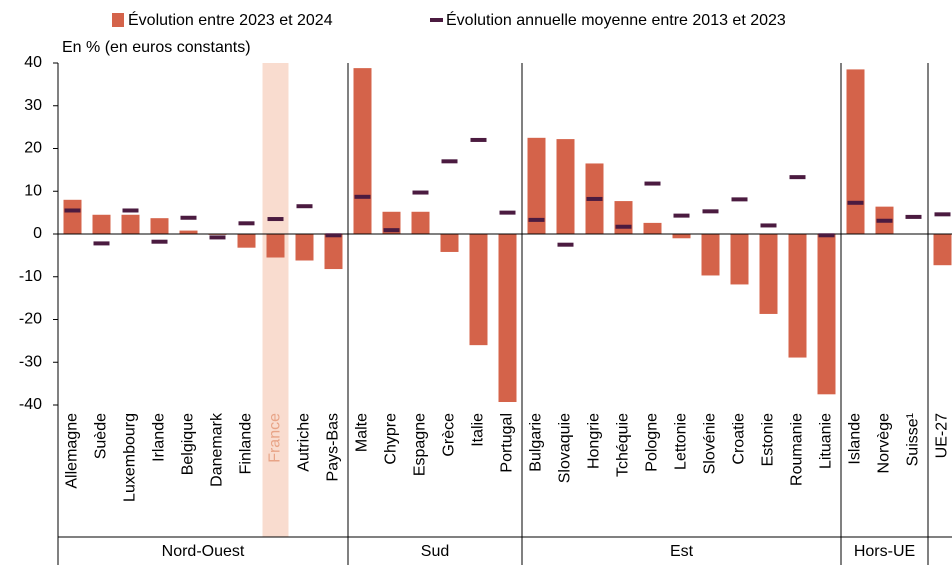 This screenshot has width=952, height=565. Describe the element at coordinates (30, 361) in the screenshot. I see `y-tick-label: -30` at that location.